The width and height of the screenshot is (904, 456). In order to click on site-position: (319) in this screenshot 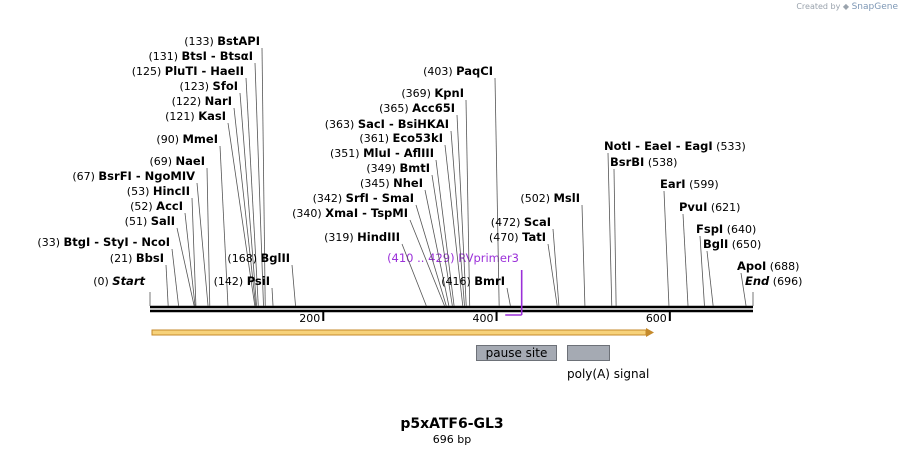, I will do `click(340, 237)`.